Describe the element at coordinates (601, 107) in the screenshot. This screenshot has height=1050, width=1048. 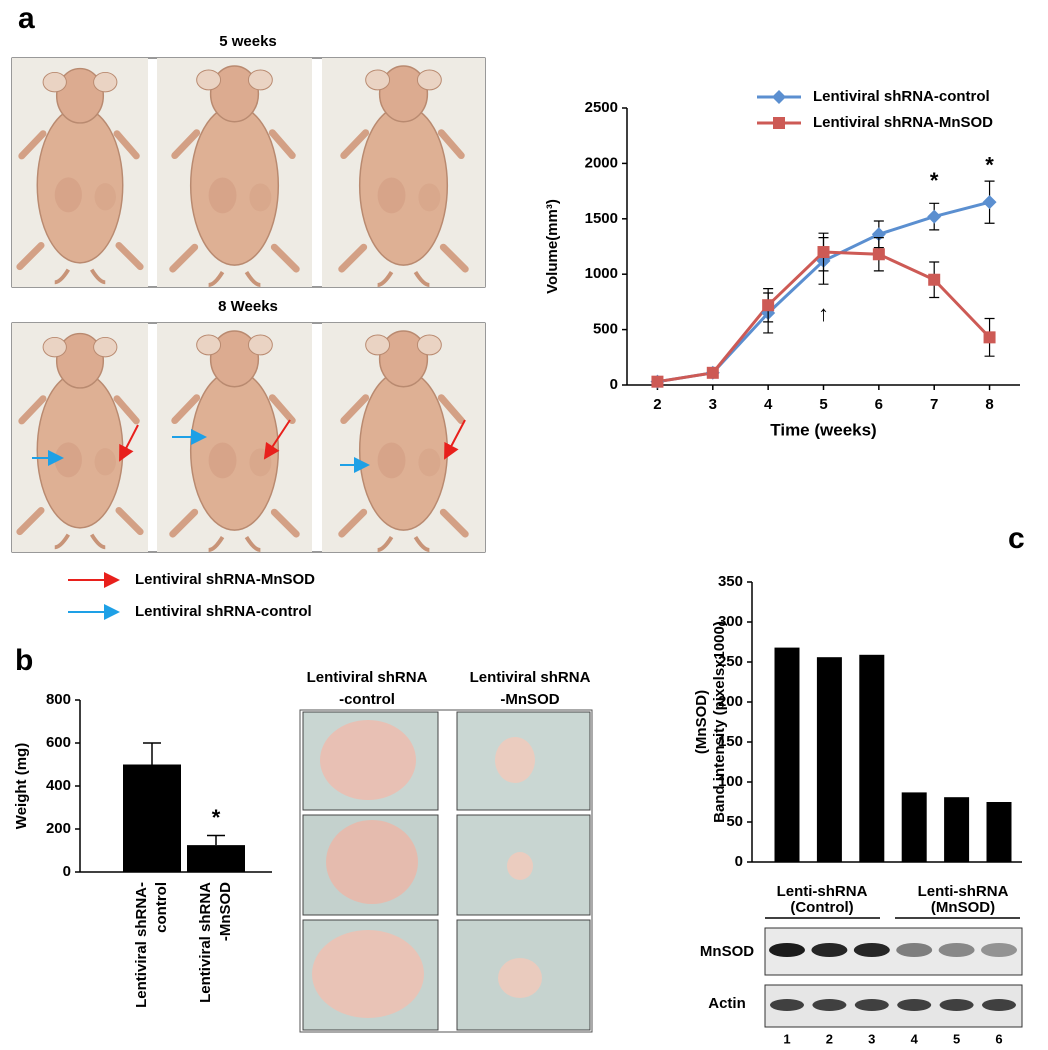
I see `y-tick-label: 2500` at that location.